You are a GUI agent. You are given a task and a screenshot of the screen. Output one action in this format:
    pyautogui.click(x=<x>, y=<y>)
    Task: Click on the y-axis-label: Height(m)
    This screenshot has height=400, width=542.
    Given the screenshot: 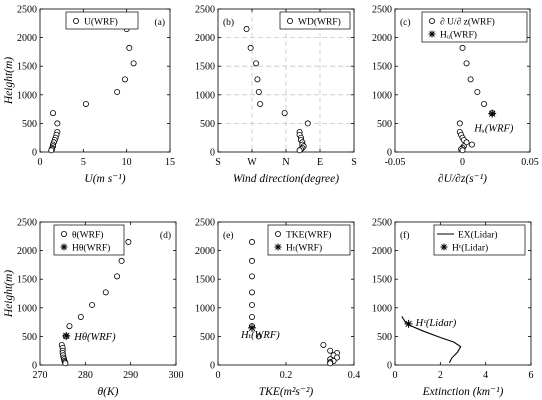 What is the action you would take?
    pyautogui.click(x=9, y=81)
    